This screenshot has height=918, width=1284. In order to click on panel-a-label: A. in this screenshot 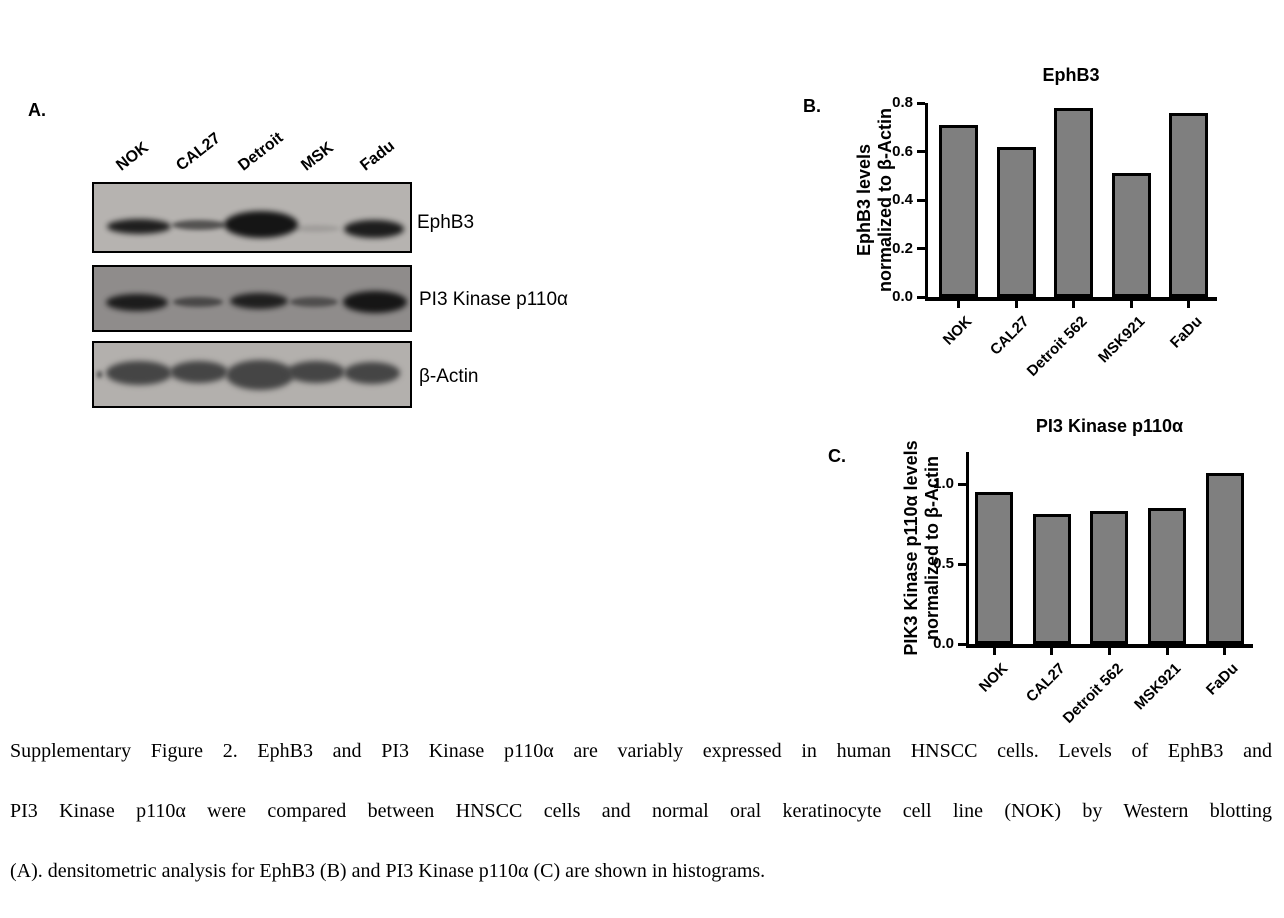, I will do `click(37, 110)`.